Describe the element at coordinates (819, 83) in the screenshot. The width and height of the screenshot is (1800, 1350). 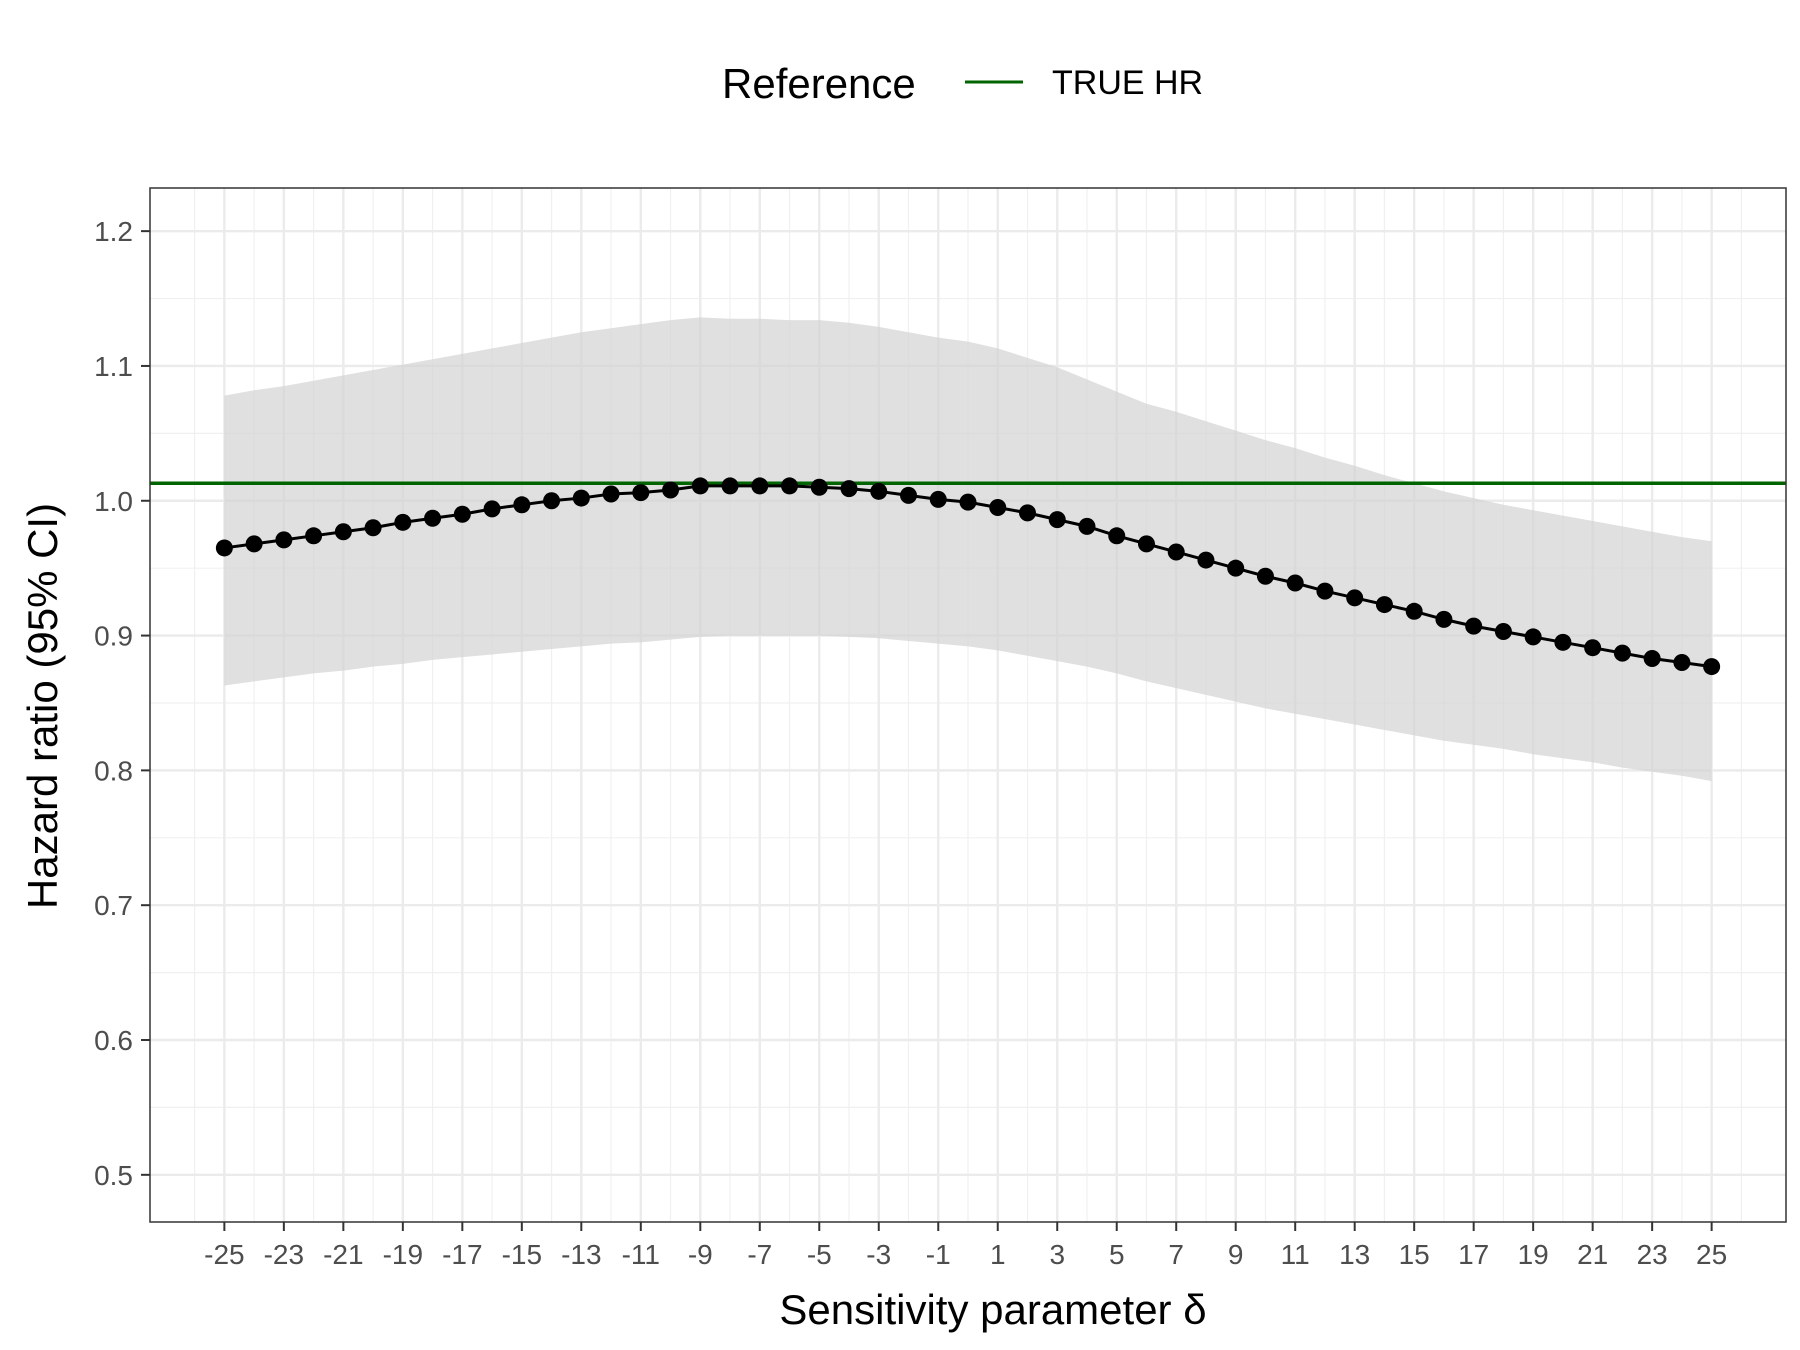
I see `legend-title: Reference` at that location.